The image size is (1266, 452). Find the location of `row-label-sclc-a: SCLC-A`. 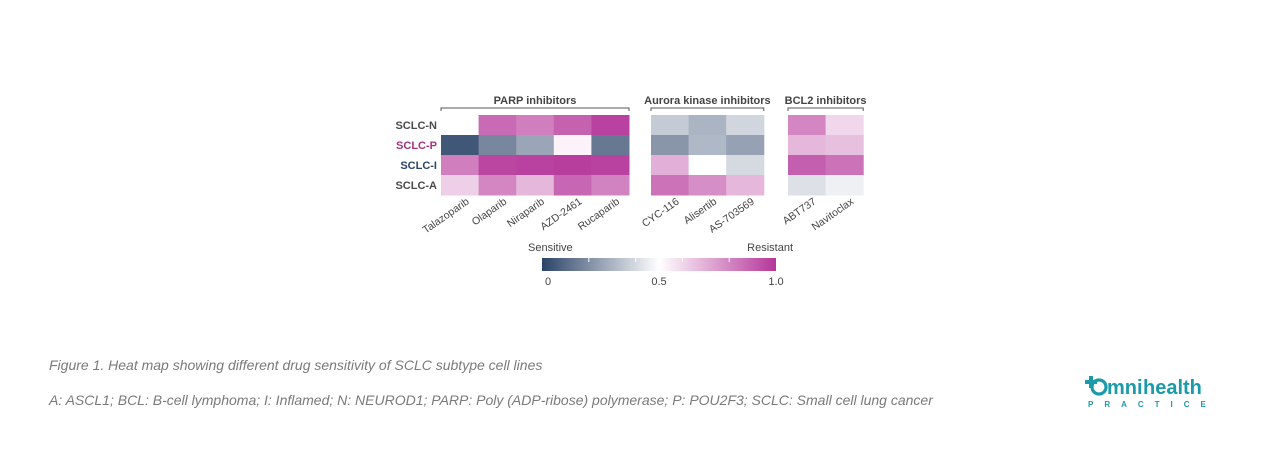

row-label-sclc-a: SCLC-A is located at coordinates (416, 186).